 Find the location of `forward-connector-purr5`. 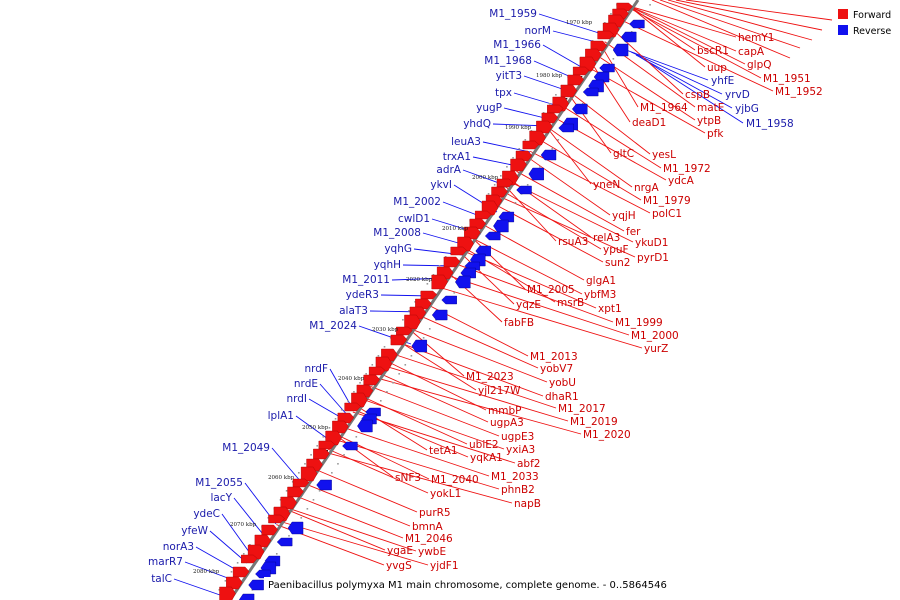

forward-connector-purr5 is located at coordinates (365, 490).